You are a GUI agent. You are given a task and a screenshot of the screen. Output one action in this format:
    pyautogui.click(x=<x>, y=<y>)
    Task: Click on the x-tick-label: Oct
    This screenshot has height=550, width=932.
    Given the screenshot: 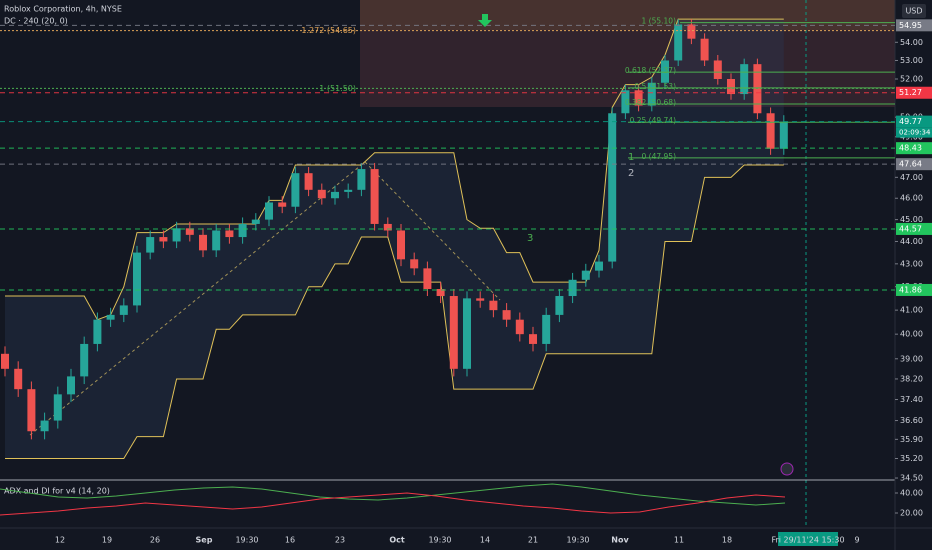 What is the action you would take?
    pyautogui.click(x=397, y=540)
    